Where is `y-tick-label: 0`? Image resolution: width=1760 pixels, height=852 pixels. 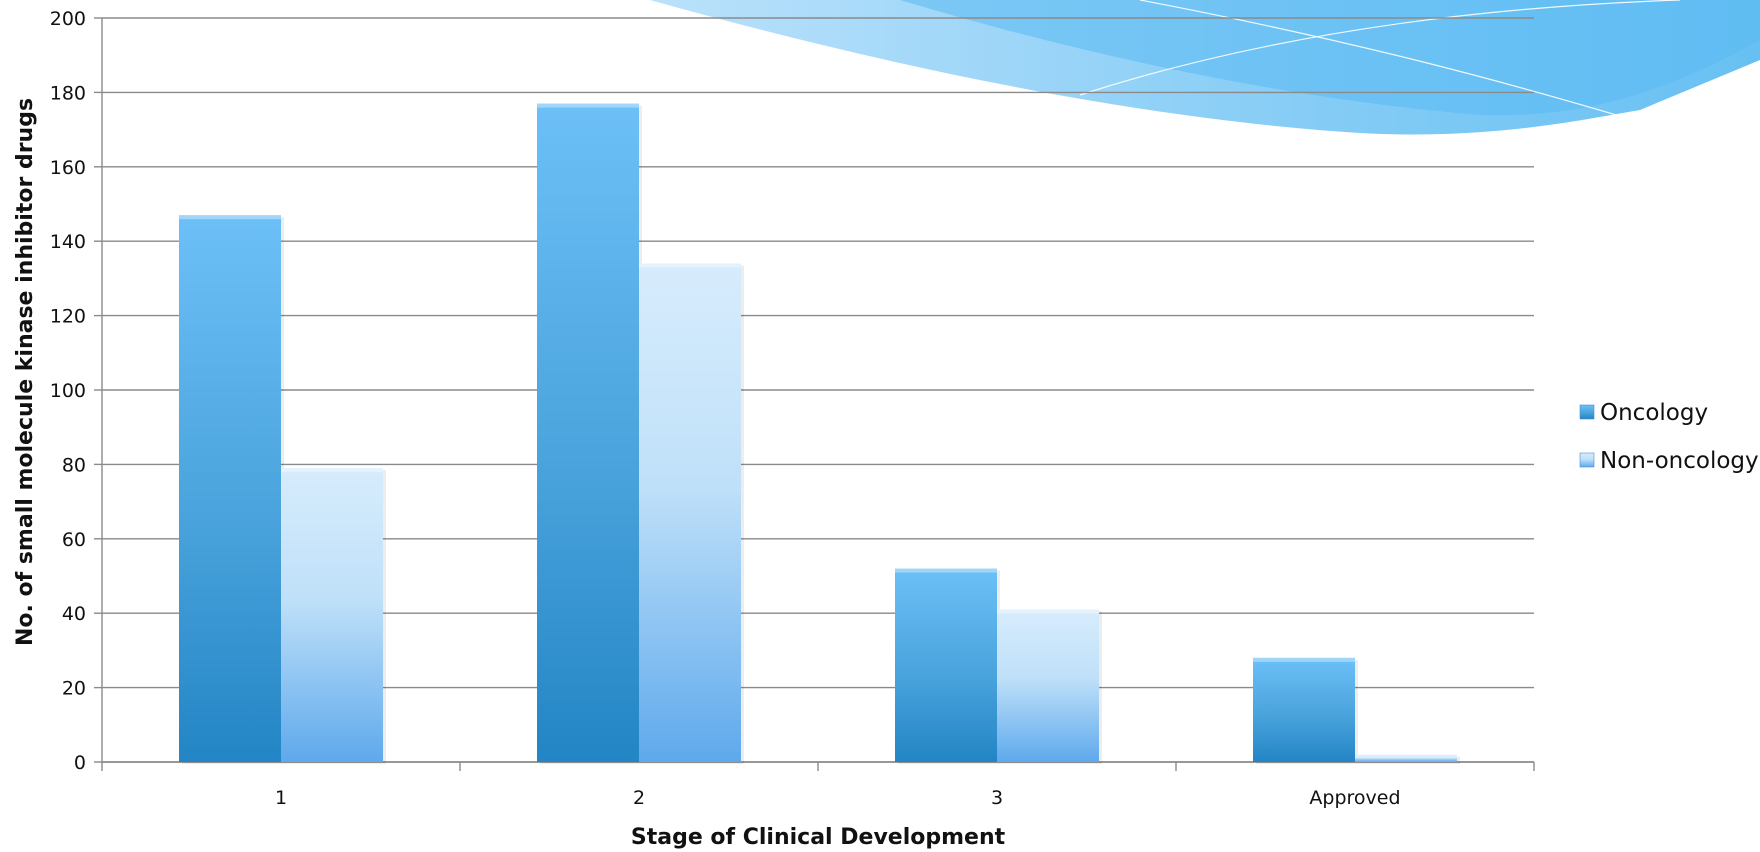 y-tick-label: 0 is located at coordinates (80, 763).